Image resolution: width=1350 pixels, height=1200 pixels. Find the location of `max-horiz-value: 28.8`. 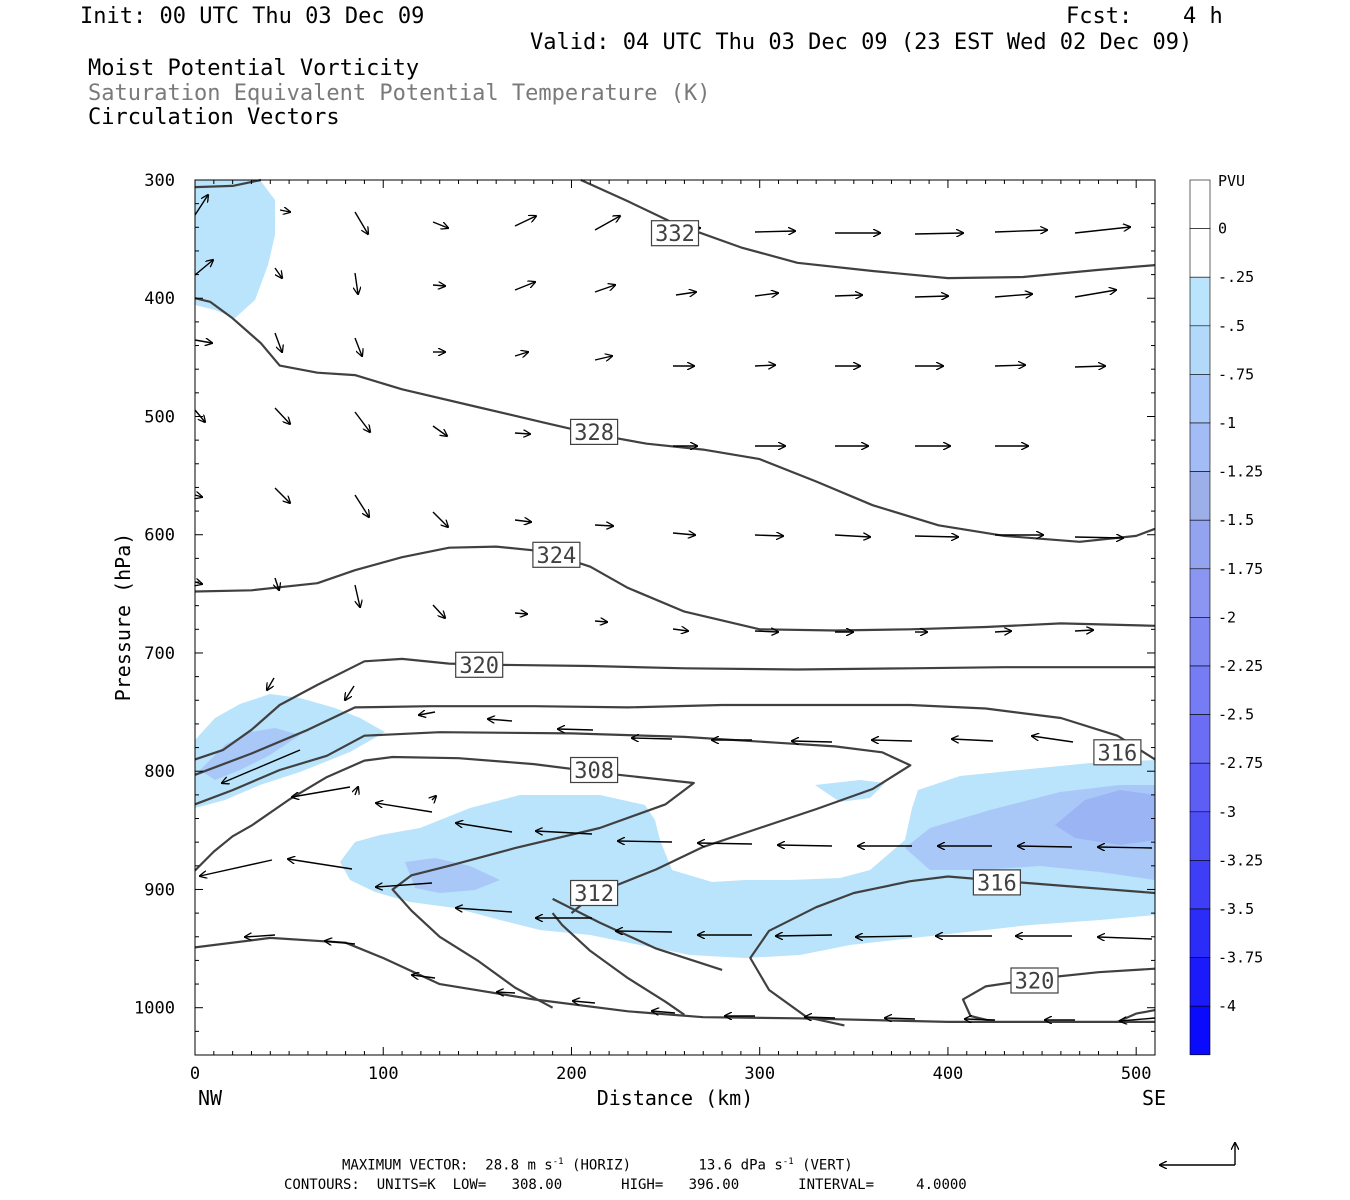

max-horiz-value: 28.8 is located at coordinates (502, 1165).